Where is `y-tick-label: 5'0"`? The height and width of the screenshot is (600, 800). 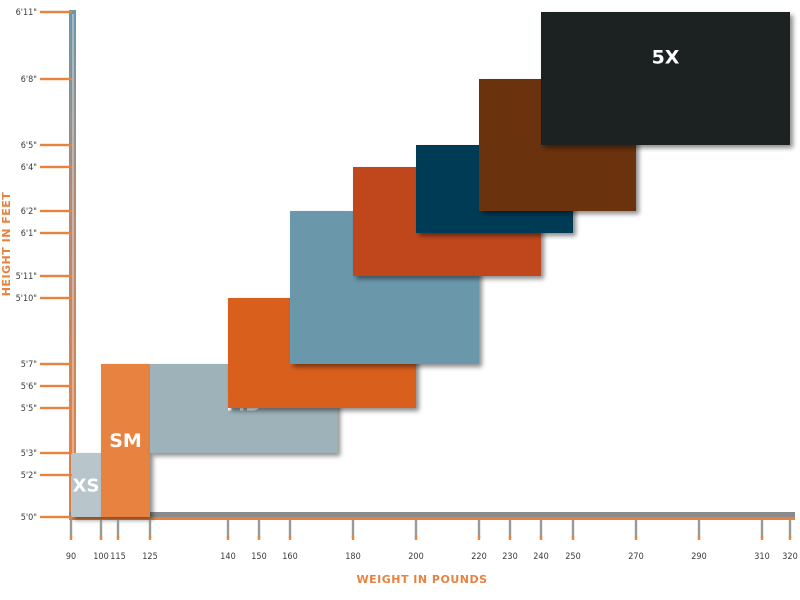 y-tick-label: 5'0" is located at coordinates (29, 518).